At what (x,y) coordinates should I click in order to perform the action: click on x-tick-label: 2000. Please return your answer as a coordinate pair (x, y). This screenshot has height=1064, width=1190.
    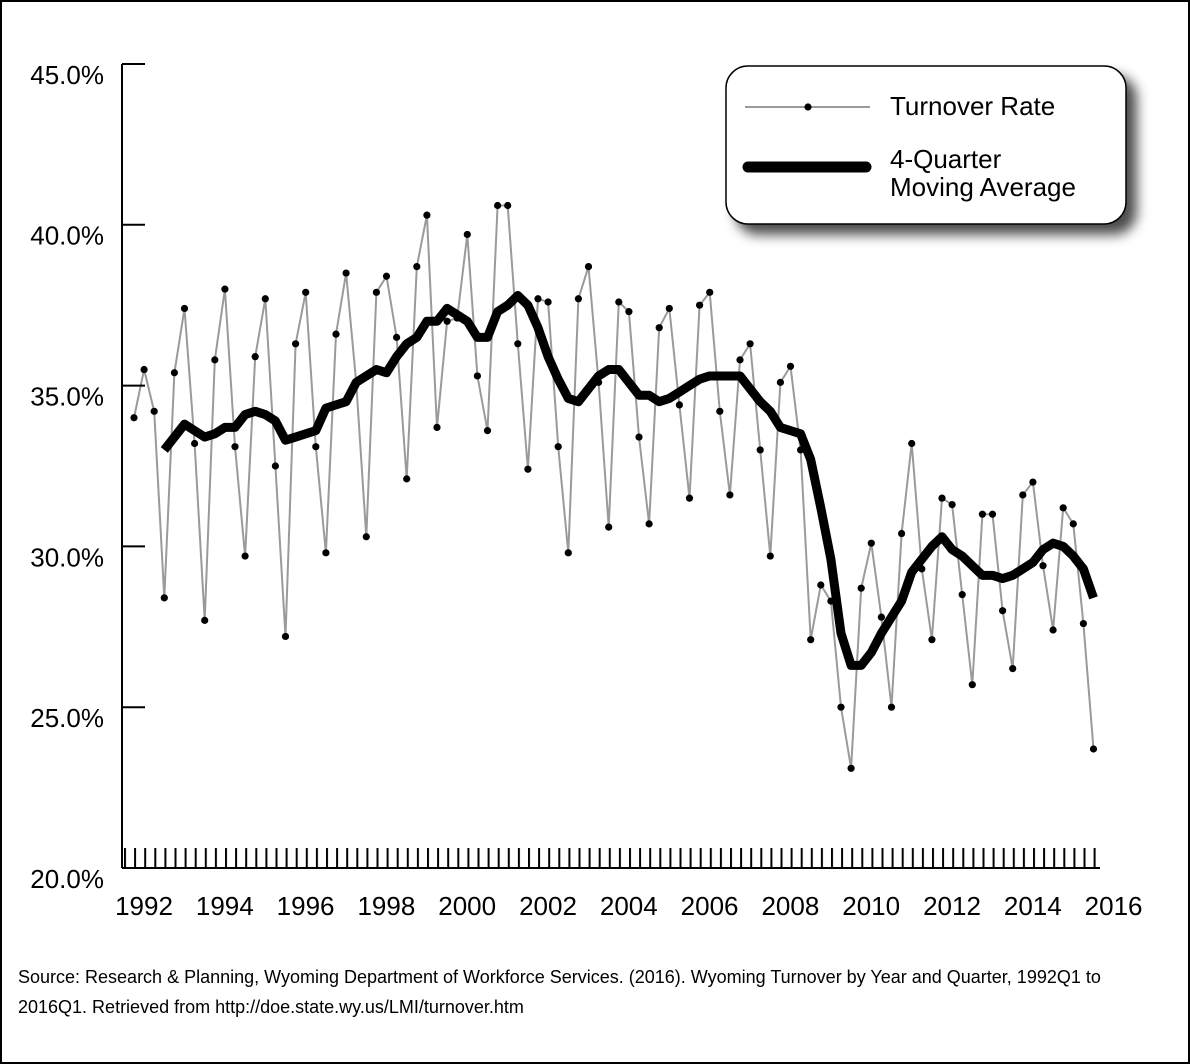
    Looking at the image, I should click on (467, 906).